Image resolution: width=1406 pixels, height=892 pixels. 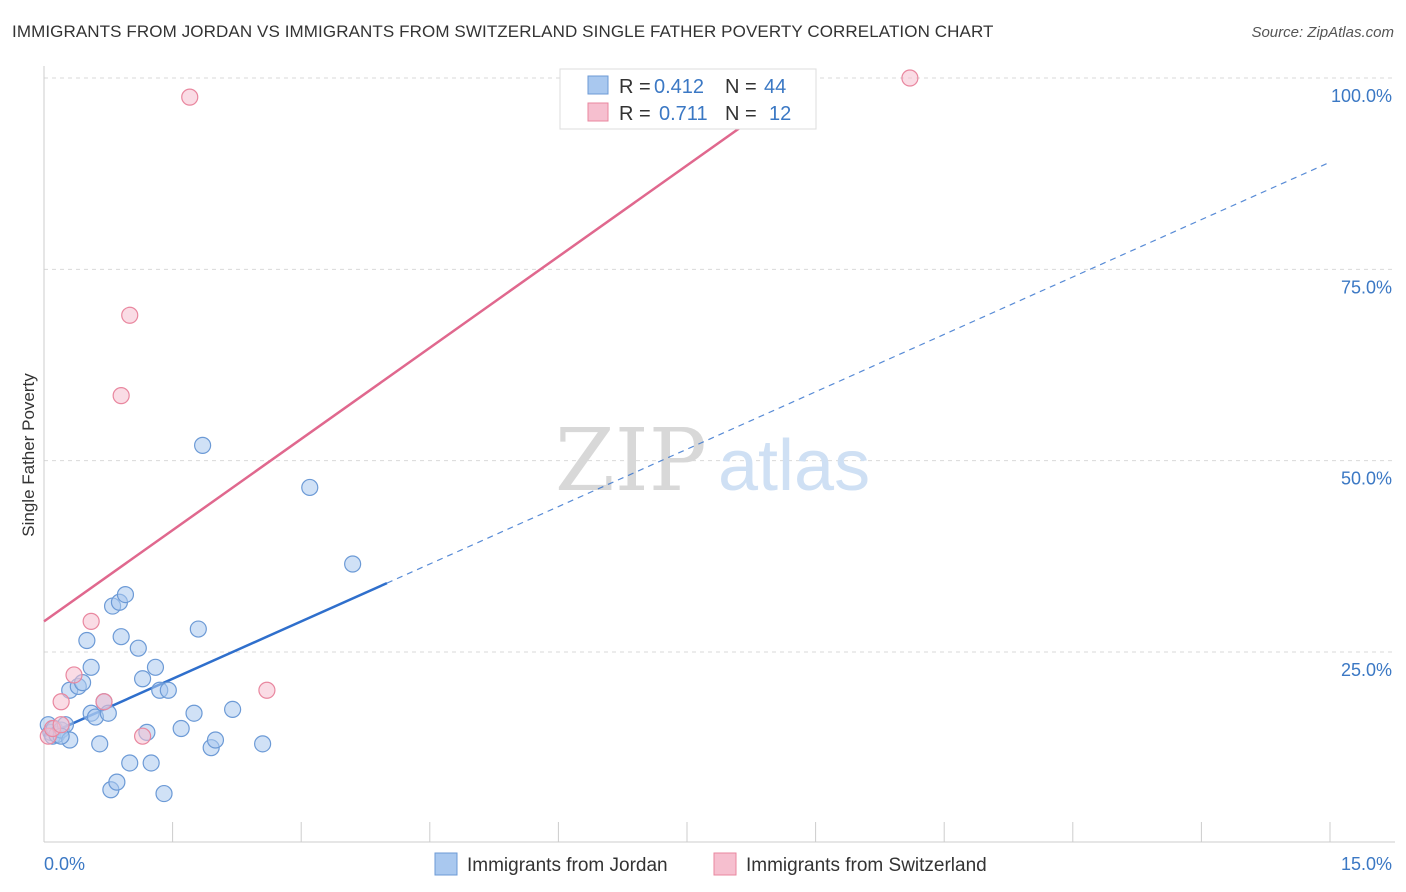 What do you see at coordinates (775, 87) in the screenshot?
I see `legend-n-value-jordan: 44` at bounding box center [775, 87].